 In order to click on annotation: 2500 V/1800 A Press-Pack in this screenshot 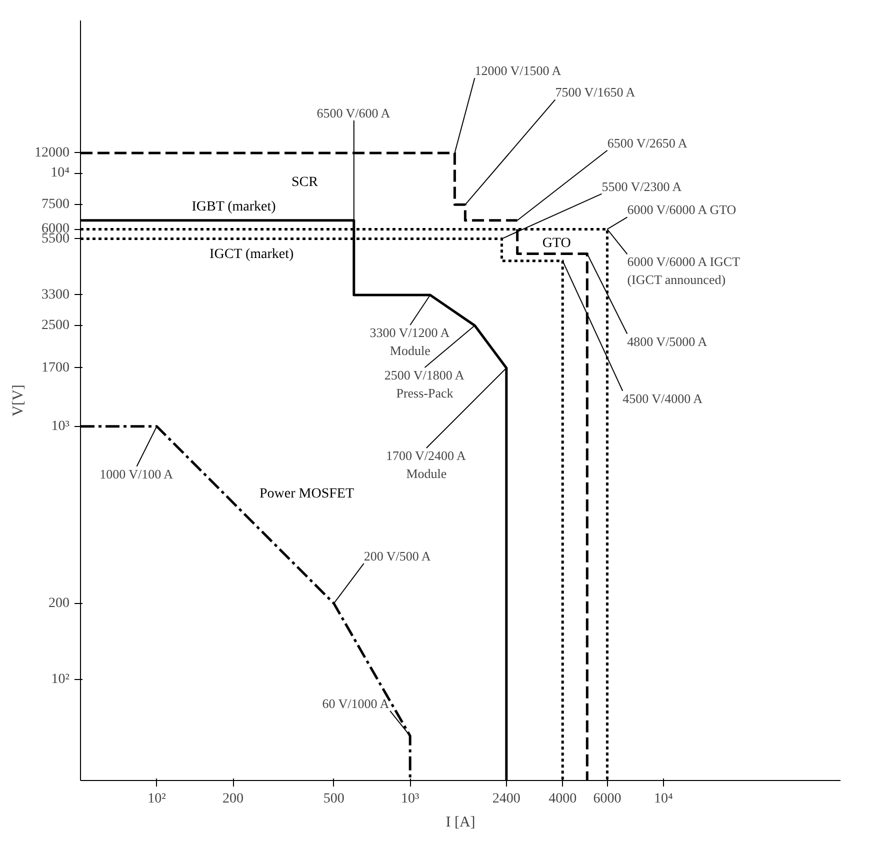, I will do `click(424, 384)`.